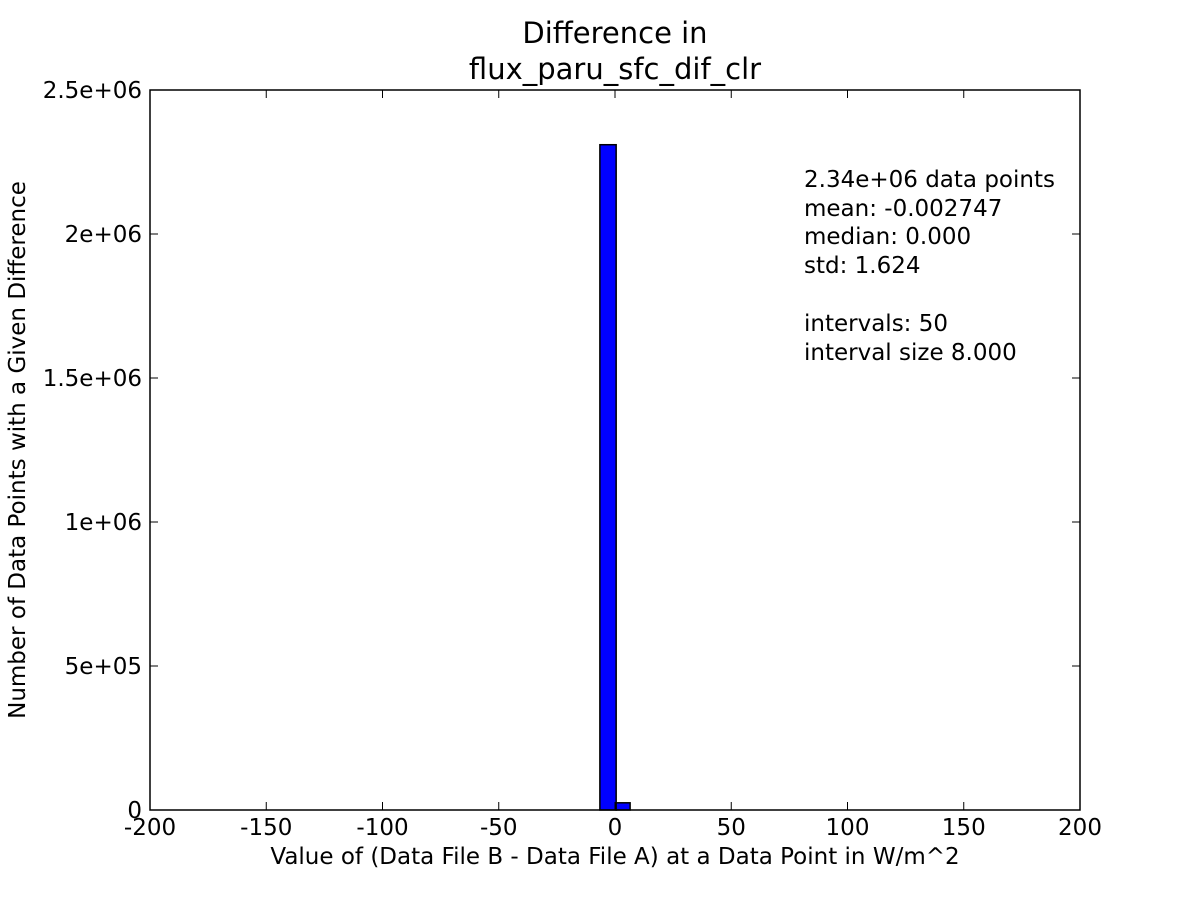 This screenshot has height=905, width=1200. Describe the element at coordinates (929, 180) in the screenshot. I see `stats-data-points: 2.34e+06 data points` at that location.